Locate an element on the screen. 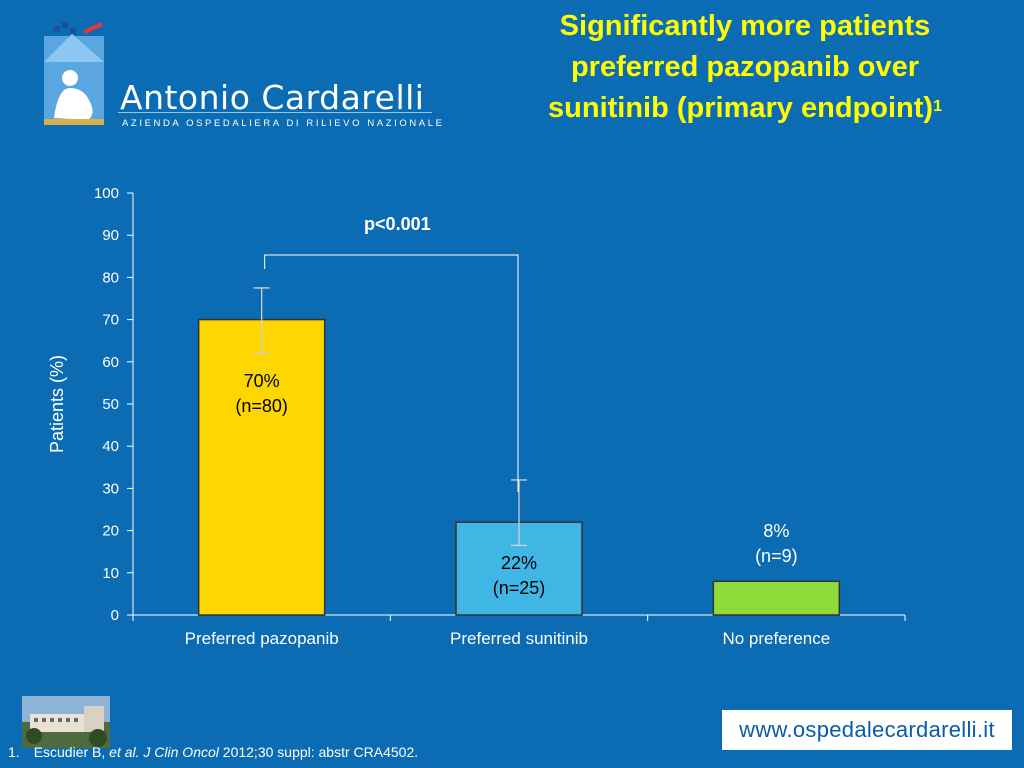 The width and height of the screenshot is (1024, 768). y-tick-label: 10 is located at coordinates (110, 573).